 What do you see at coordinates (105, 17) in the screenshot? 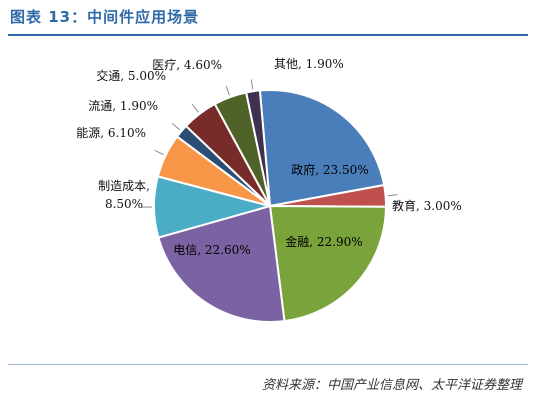
I see `figure-title: 图表 13：中间件应用场景` at bounding box center [105, 17].